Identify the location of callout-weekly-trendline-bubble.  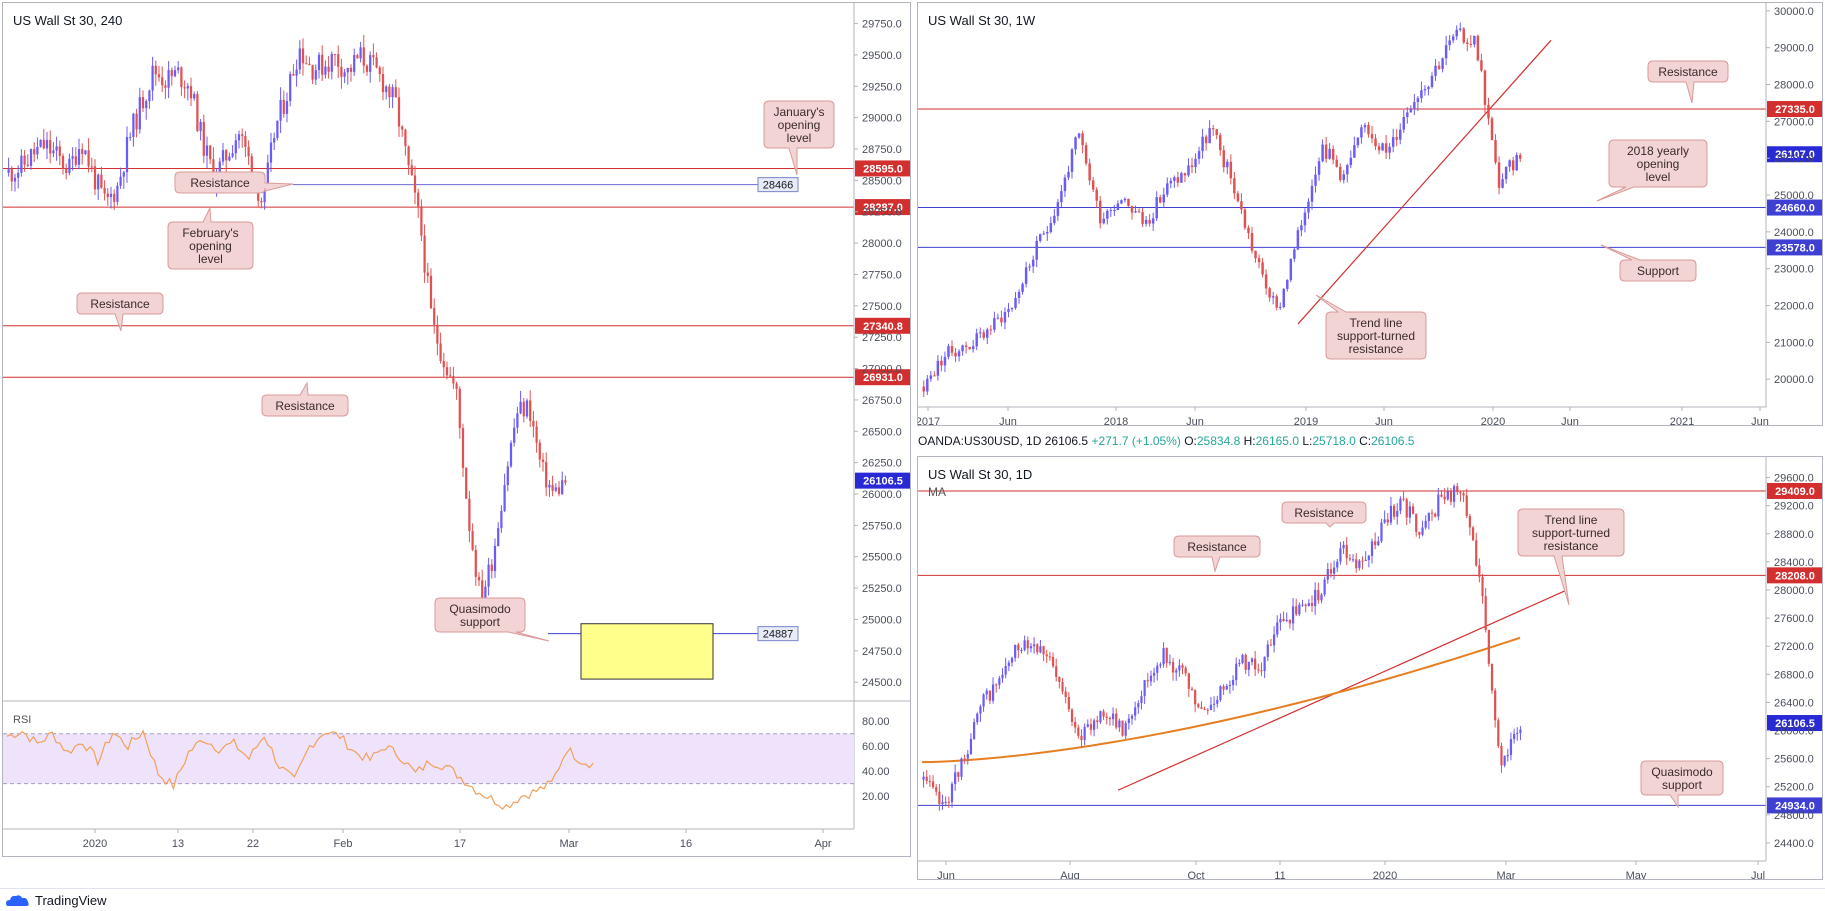
(1371, 327).